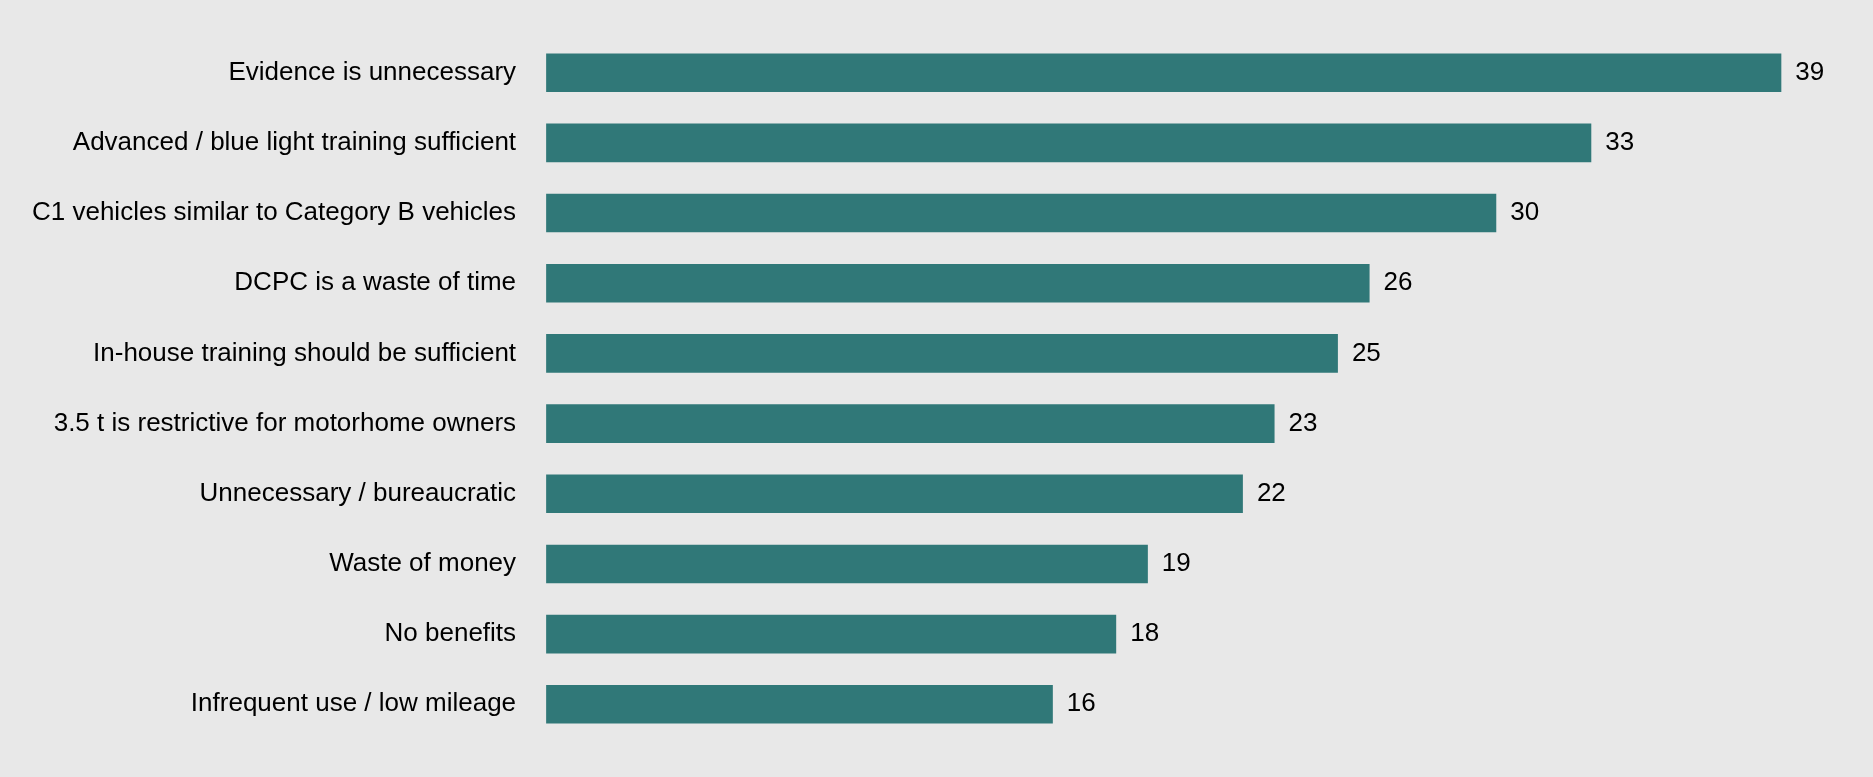 This screenshot has width=1873, height=777. Describe the element at coordinates (274, 211) in the screenshot. I see `y-tick-label: C1 vehicles similar to Category B vehicles` at that location.